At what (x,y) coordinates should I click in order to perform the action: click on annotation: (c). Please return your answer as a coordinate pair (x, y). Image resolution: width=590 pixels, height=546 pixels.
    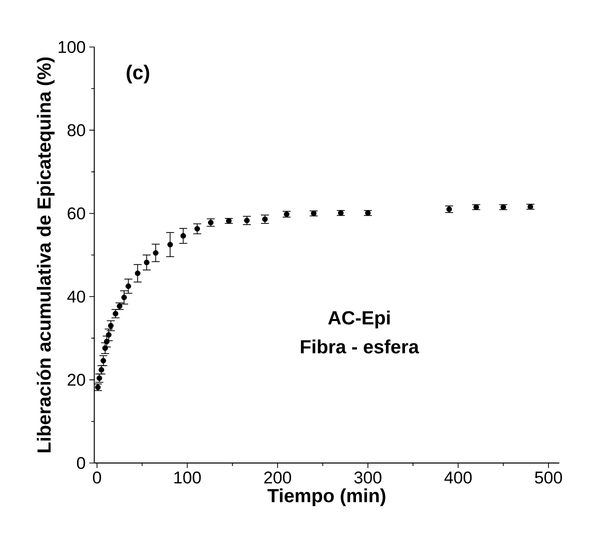
    Looking at the image, I should click on (138, 74).